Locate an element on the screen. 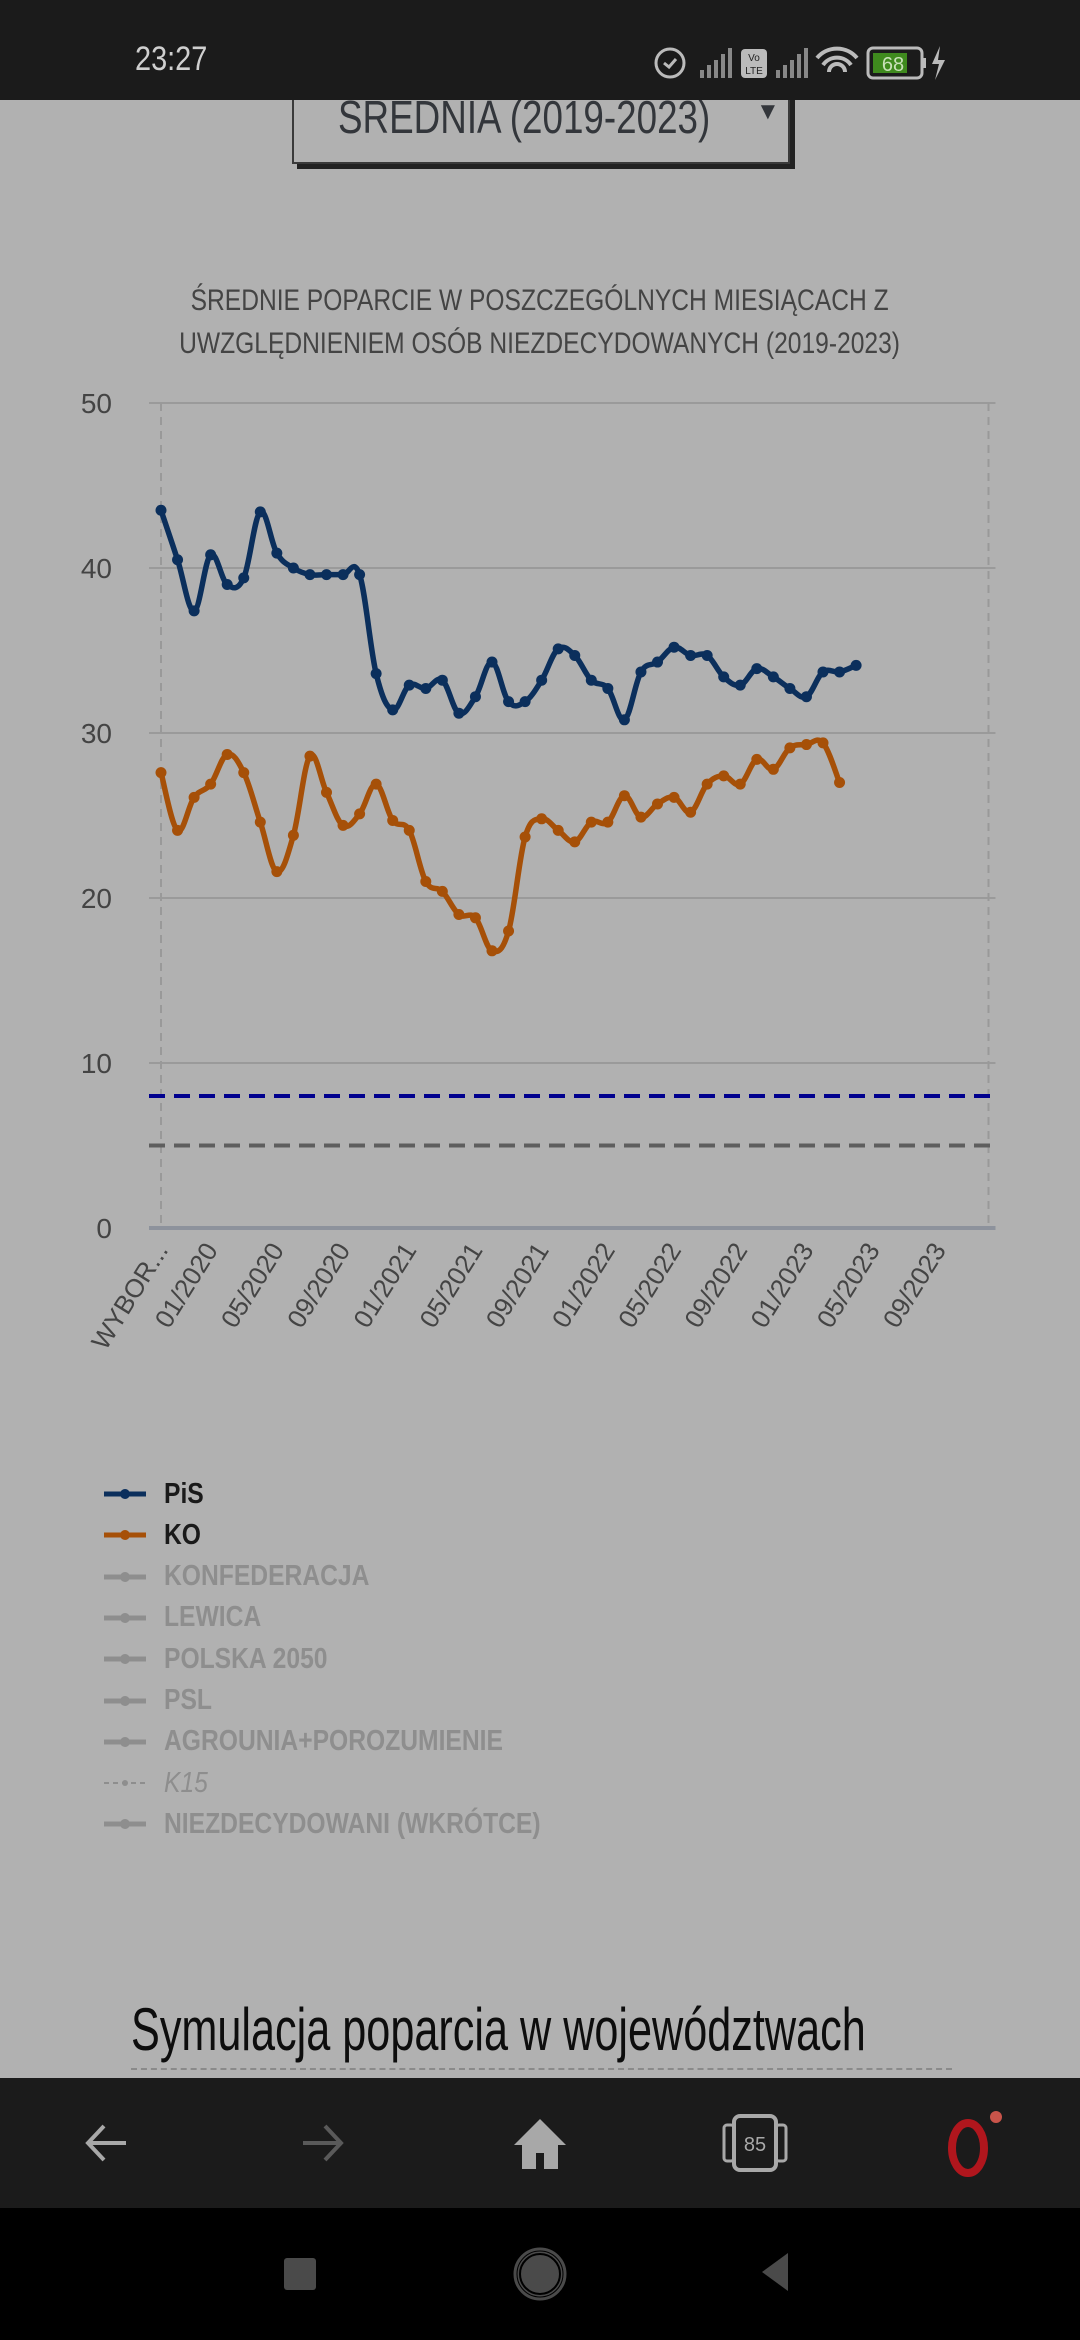 The width and height of the screenshot is (1080, 2340). notification-dot is located at coordinates (996, 2117).